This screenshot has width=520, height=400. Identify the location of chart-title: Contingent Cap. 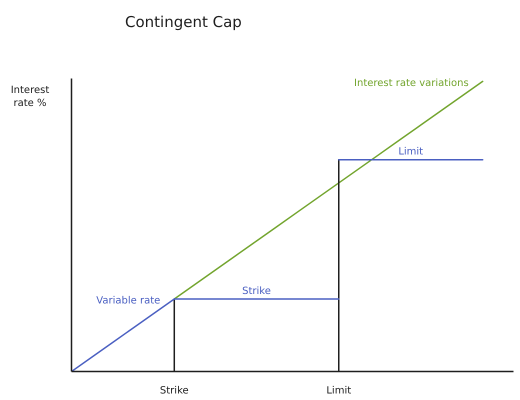
(183, 22).